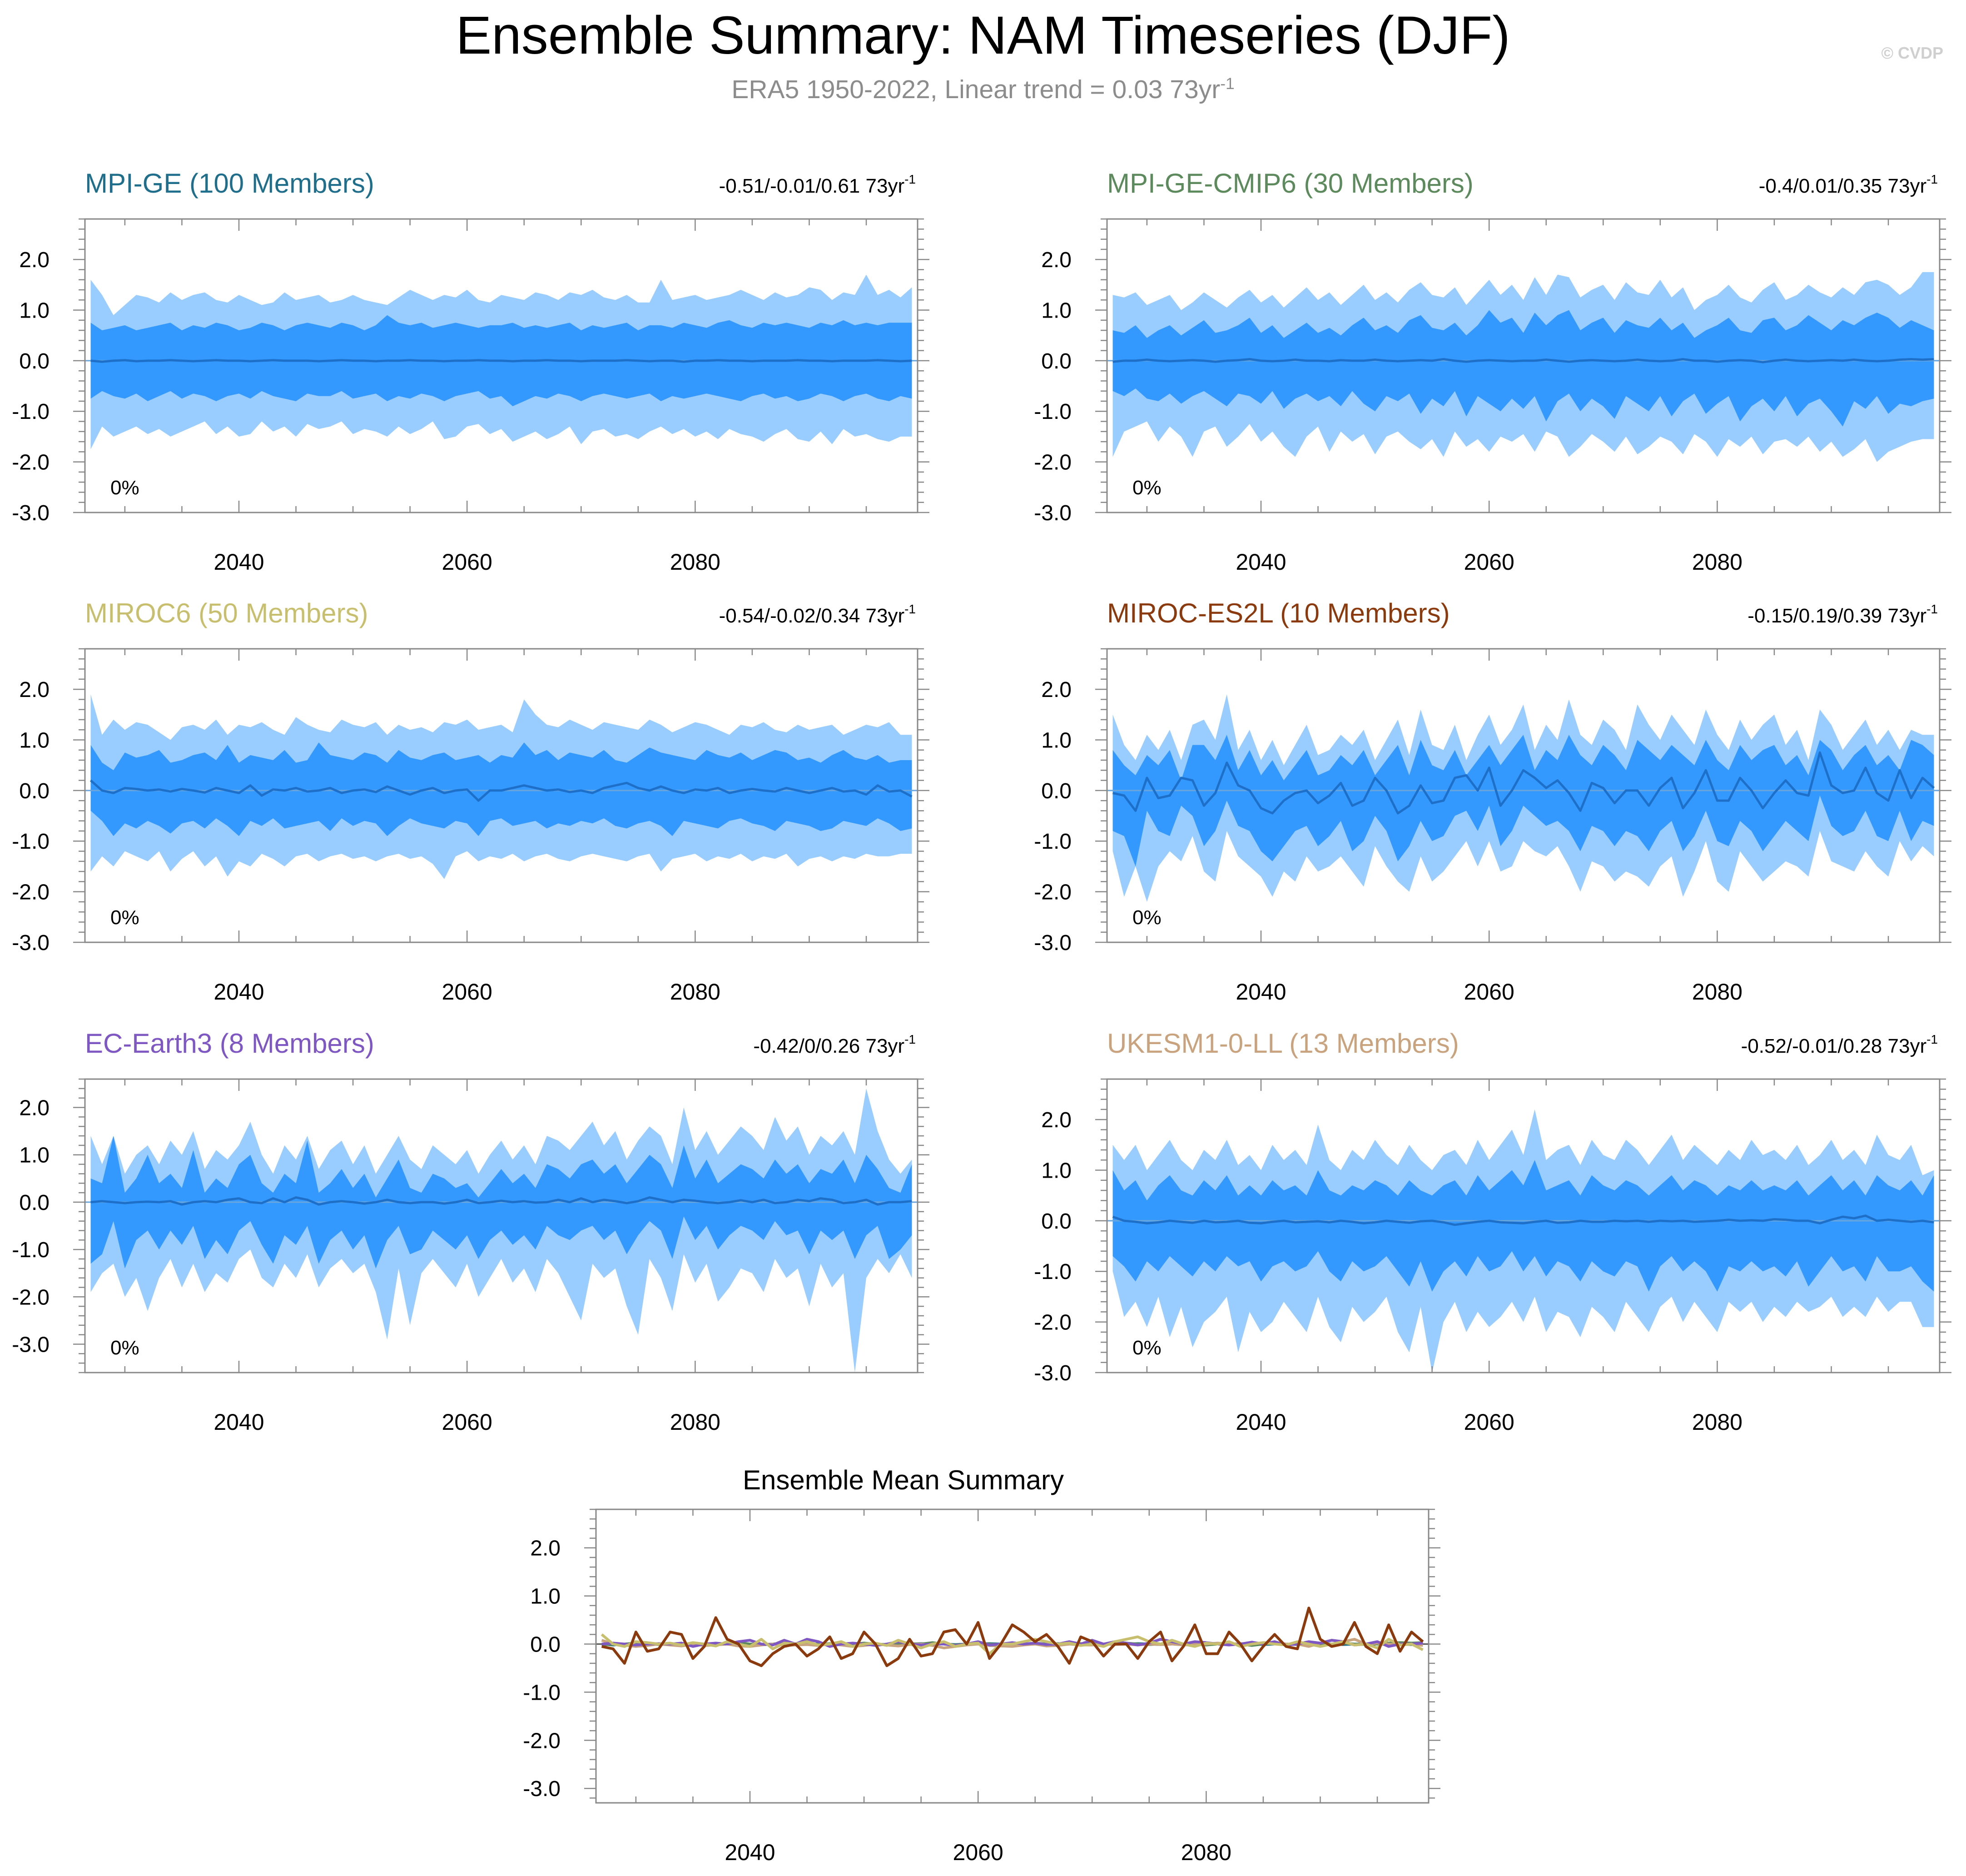 The height and width of the screenshot is (1876, 1966). I want to click on trend-annotation: -0.54/-0.02/0.34 73yr-1, so click(817, 615).